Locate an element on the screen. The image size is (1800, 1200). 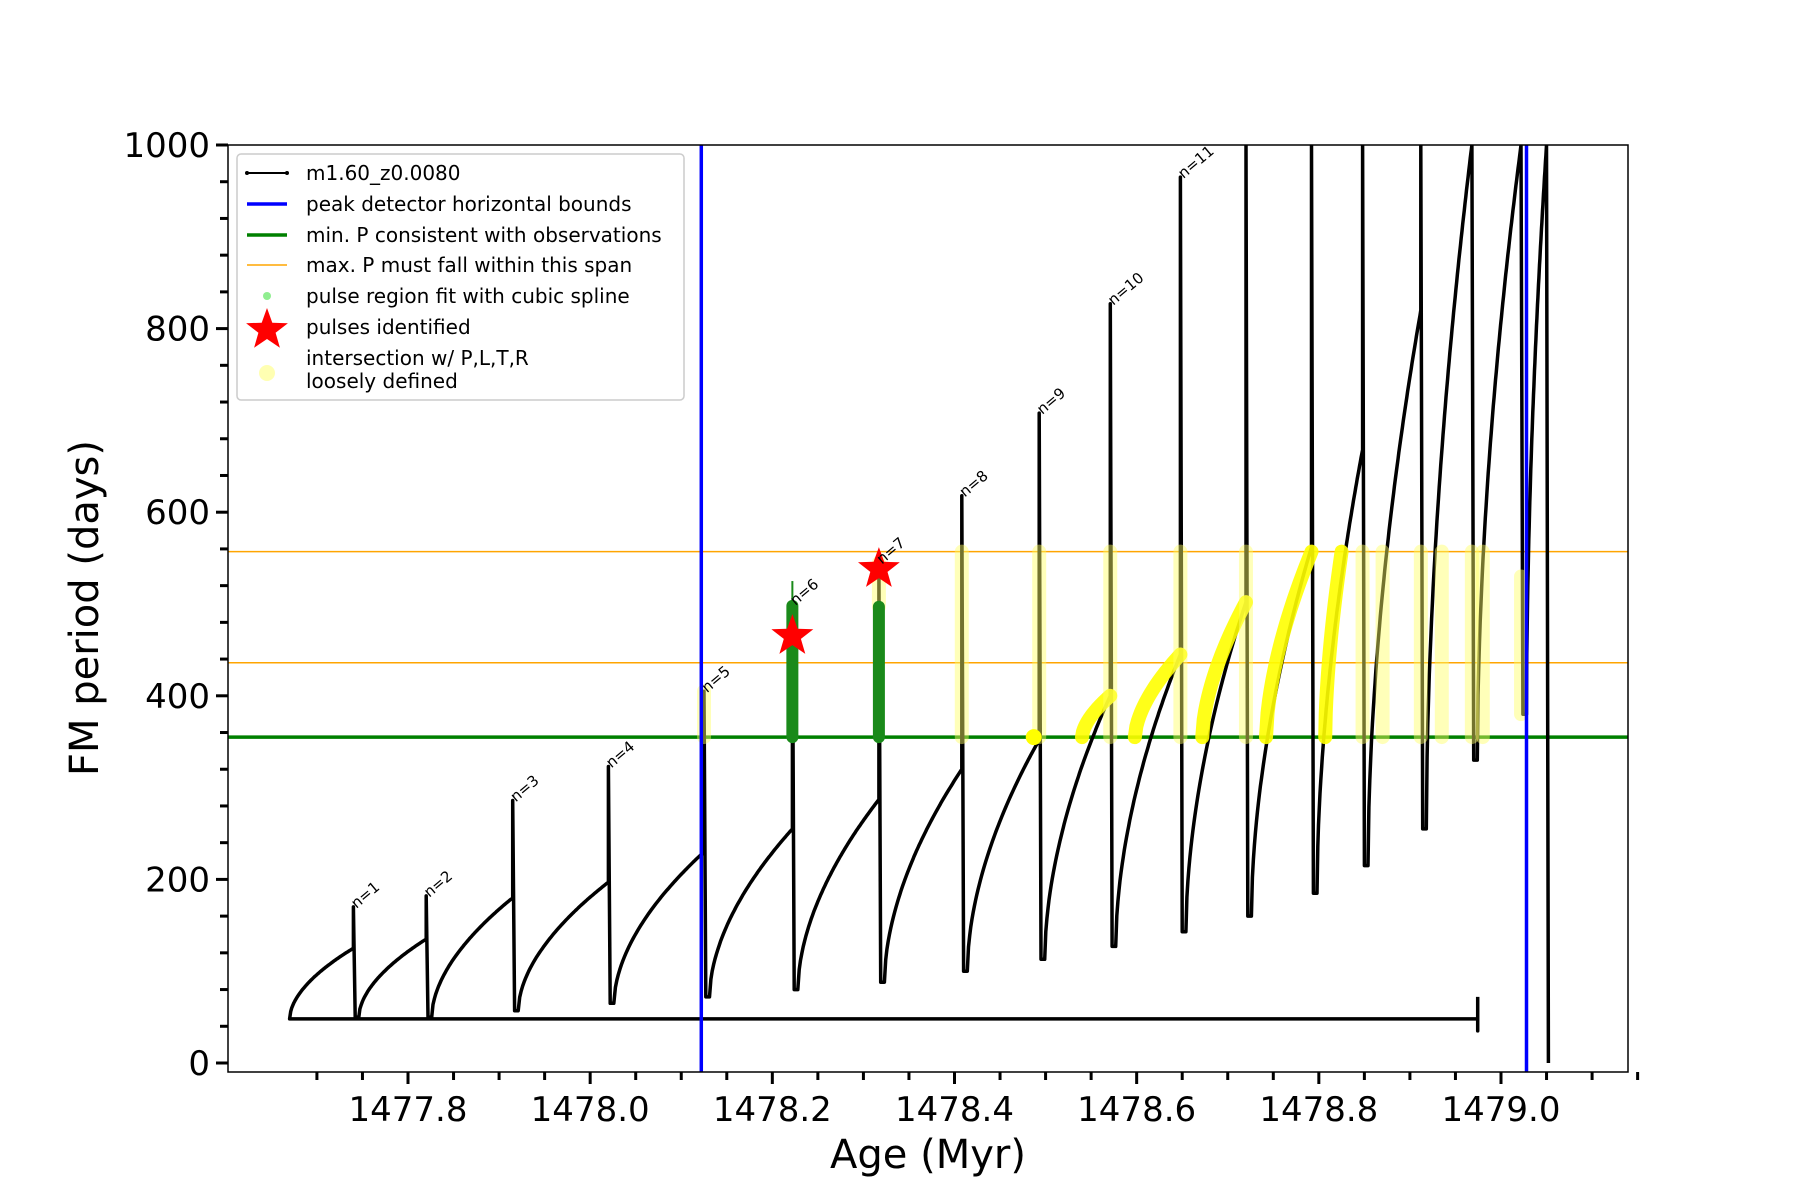
legend-entry-1: peak detector horizontal bounds is located at coordinates (439, 204).